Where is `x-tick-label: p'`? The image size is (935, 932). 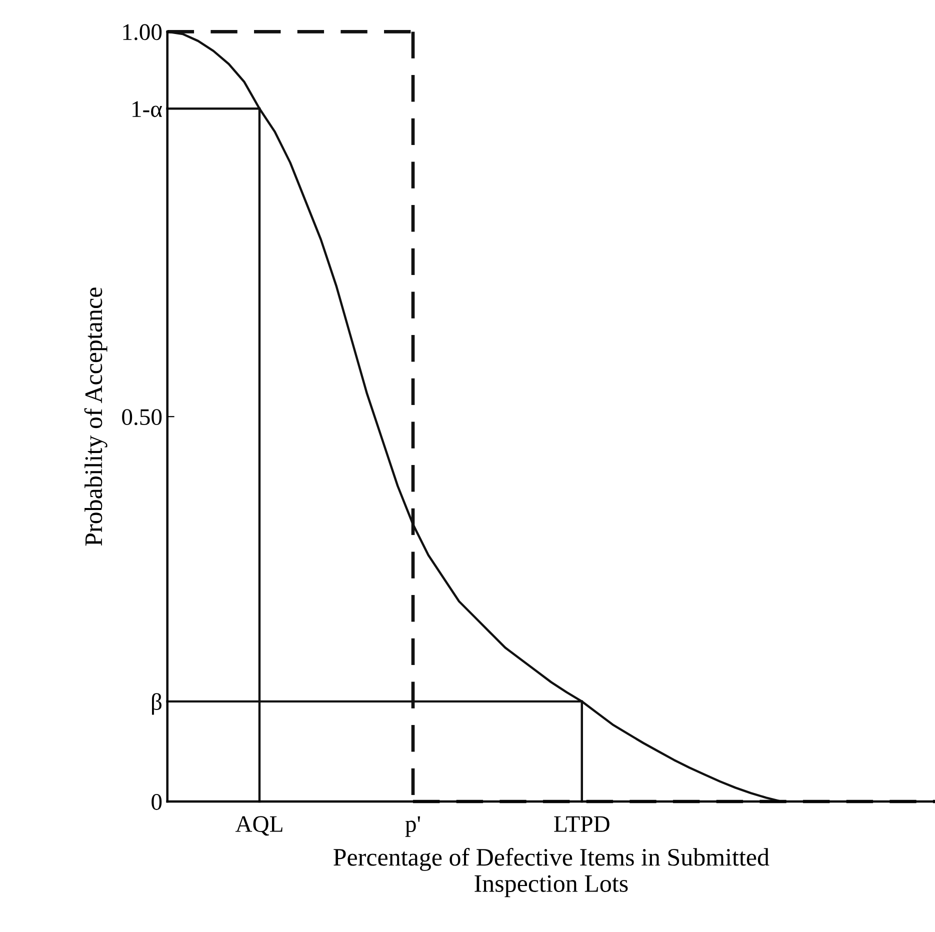
x-tick-label: p' is located at coordinates (412, 826).